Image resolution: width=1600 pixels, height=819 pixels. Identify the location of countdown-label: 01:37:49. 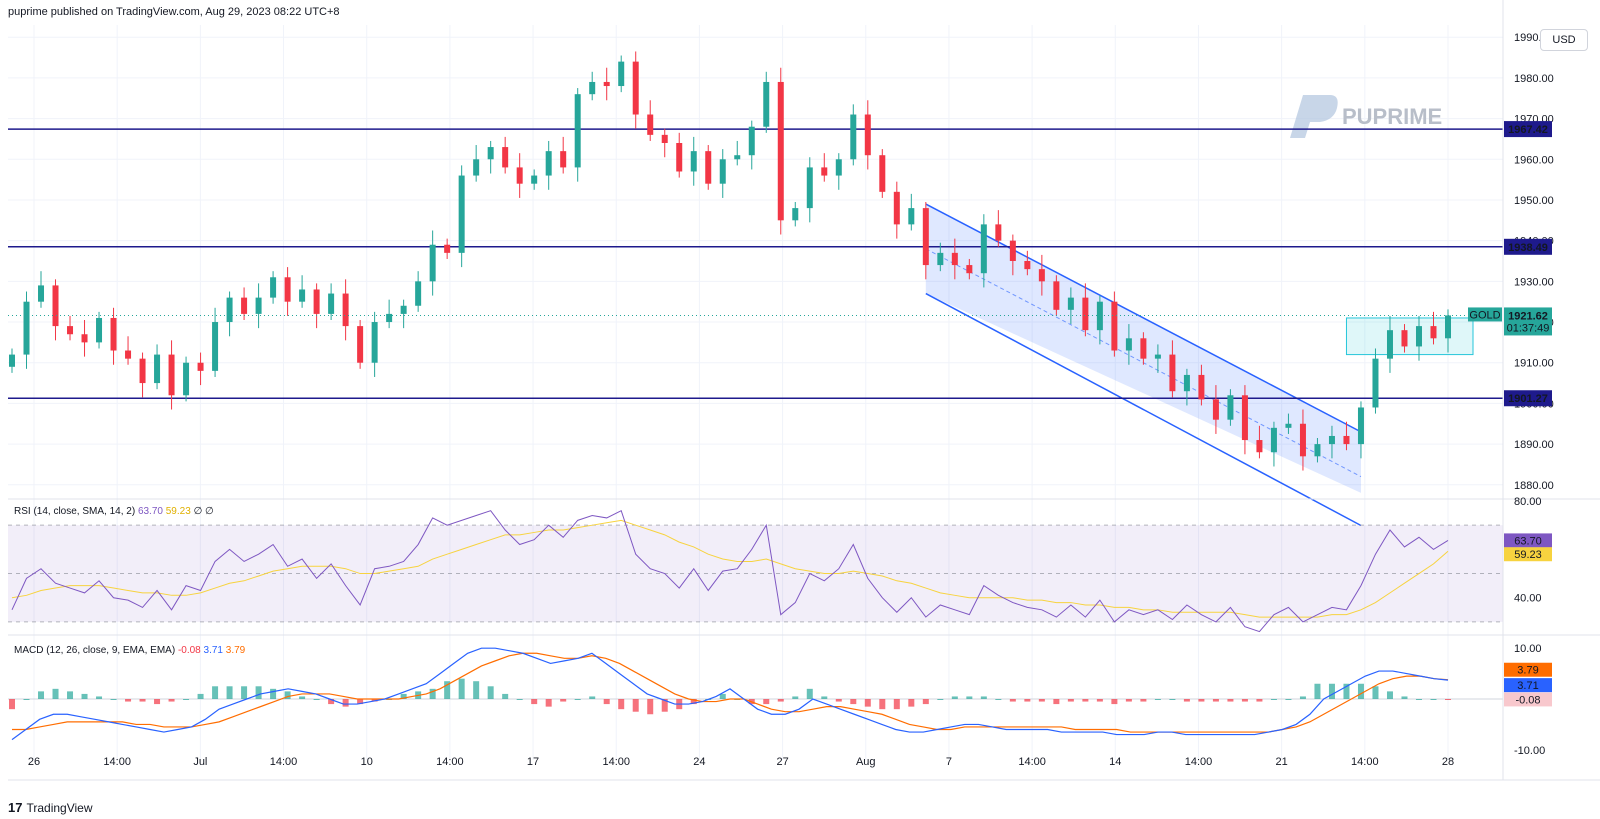
(1528, 328).